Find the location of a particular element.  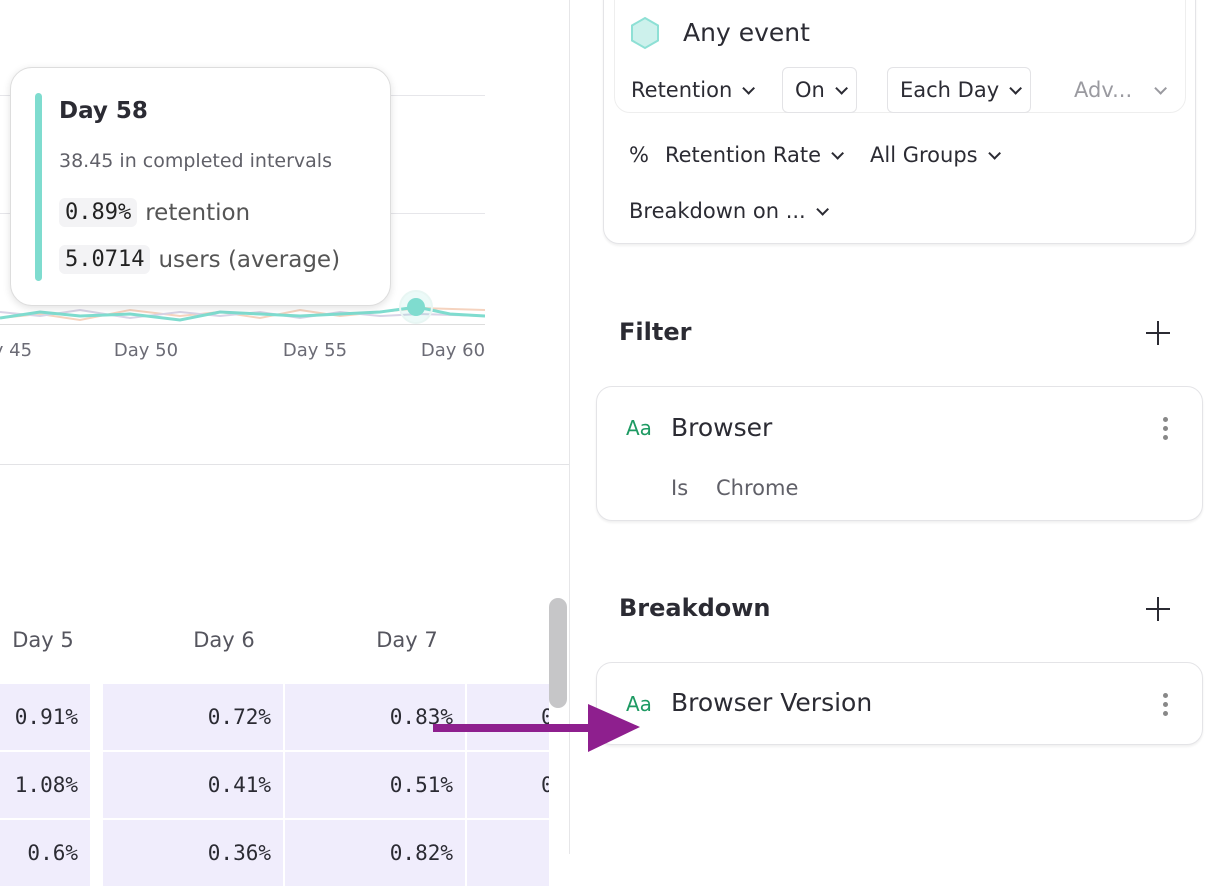

filter-property: Browser is located at coordinates (722, 427).